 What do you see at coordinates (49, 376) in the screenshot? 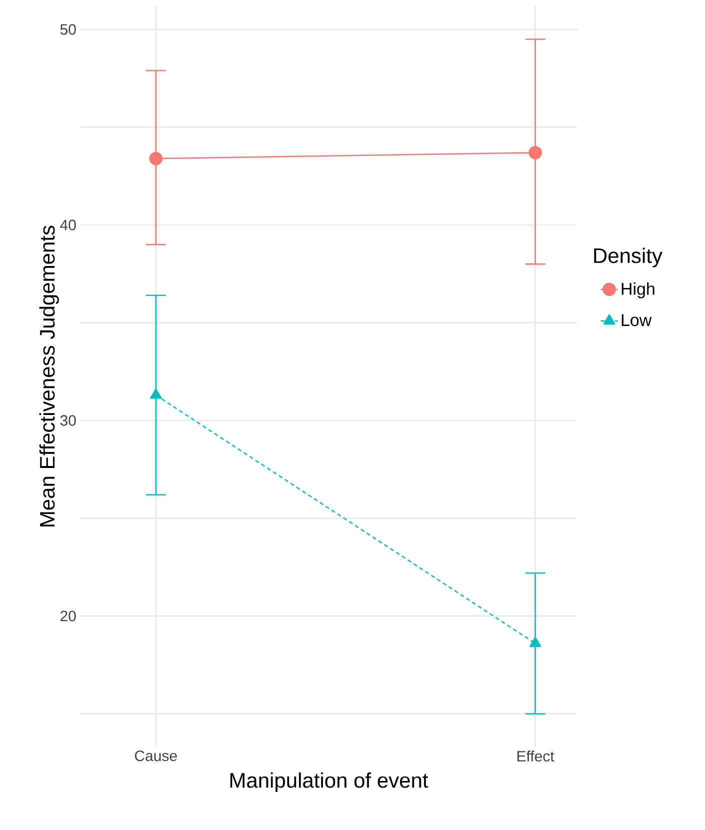
I see `y-axis-title: Mean Effectiveness Judgements` at bounding box center [49, 376].